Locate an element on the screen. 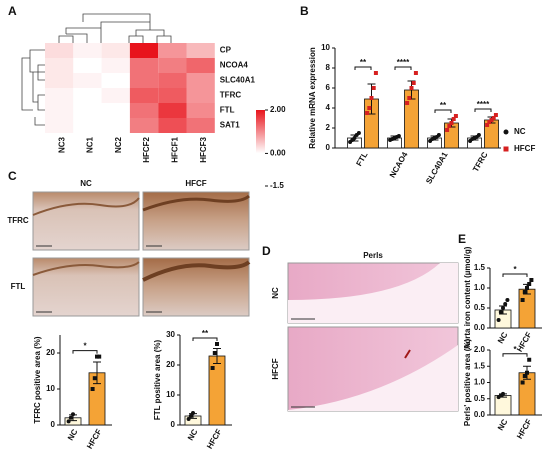 The height and width of the screenshot is (467, 550). column-label: HFCF3 is located at coordinates (203, 149).